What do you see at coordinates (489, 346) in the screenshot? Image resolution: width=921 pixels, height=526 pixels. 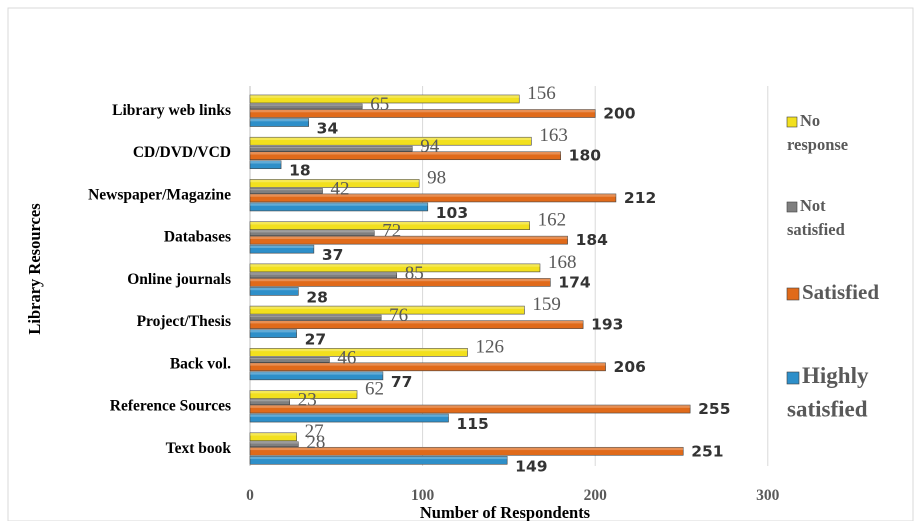 I see `value-label-no-response-back-vol: 126` at bounding box center [489, 346].